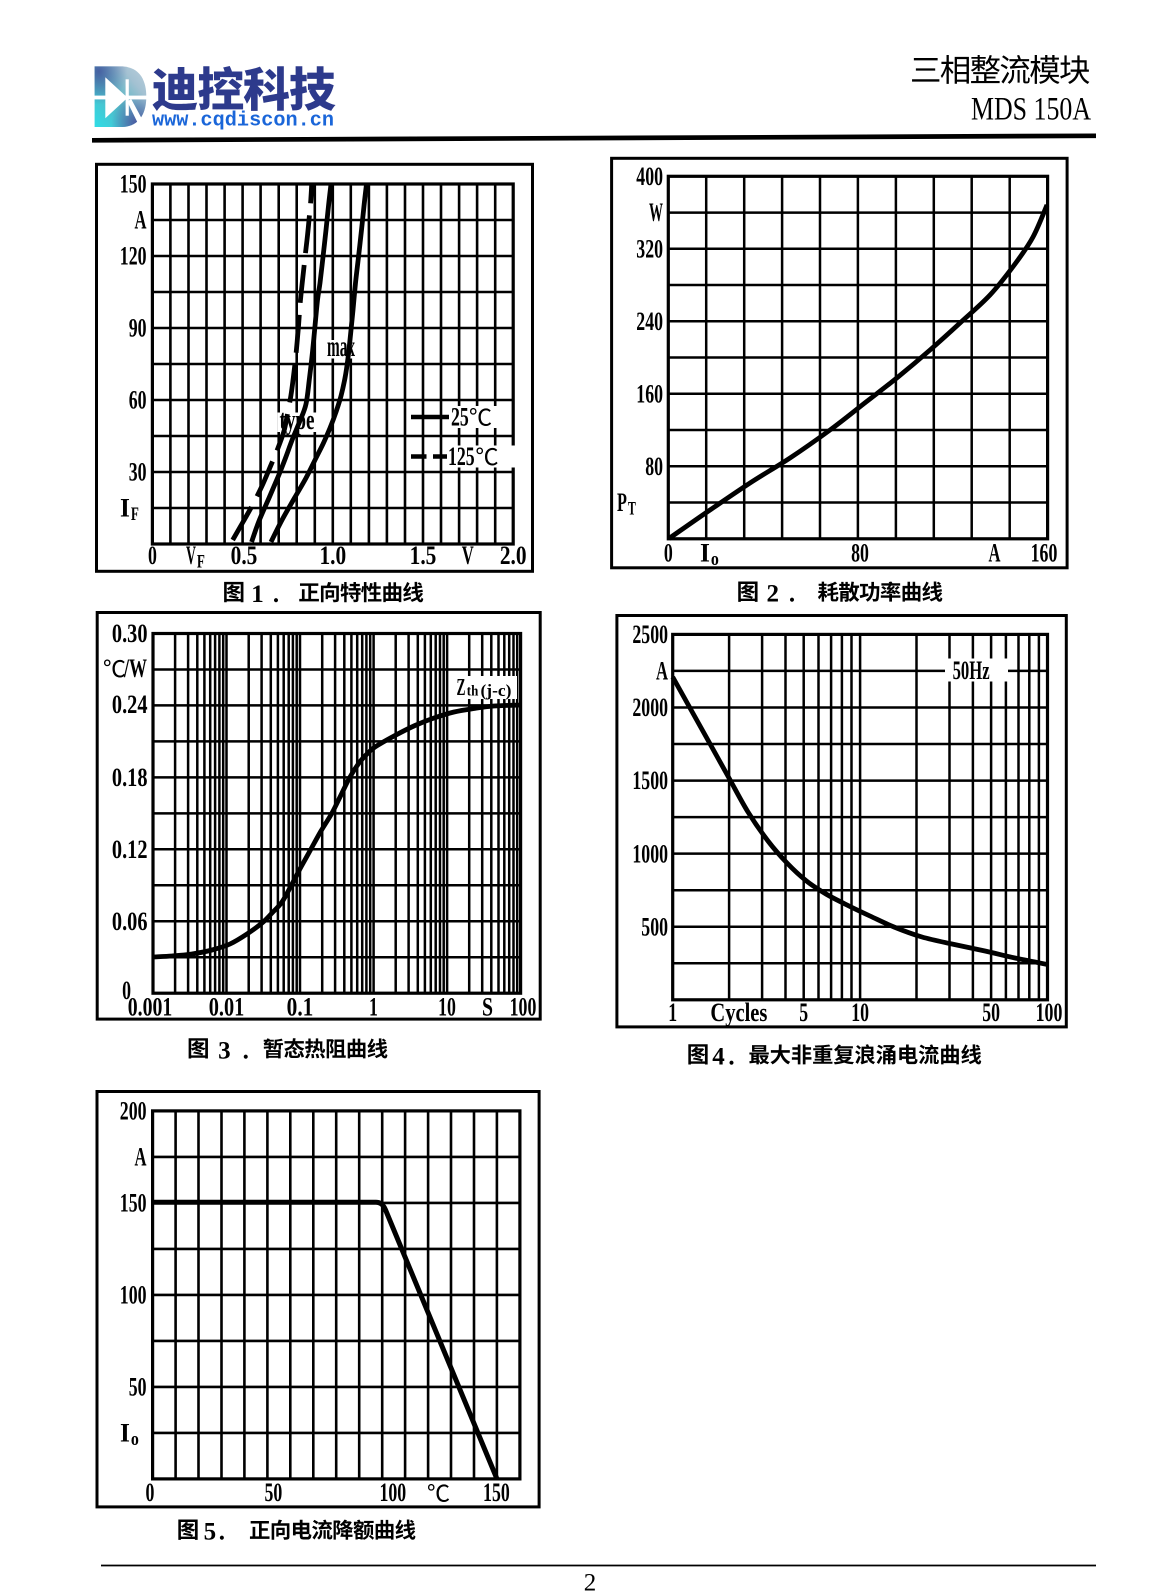 Image resolution: width=1174 pixels, height=1595 pixels. I want to click on svg-text: 0.01, so click(227, 1006).